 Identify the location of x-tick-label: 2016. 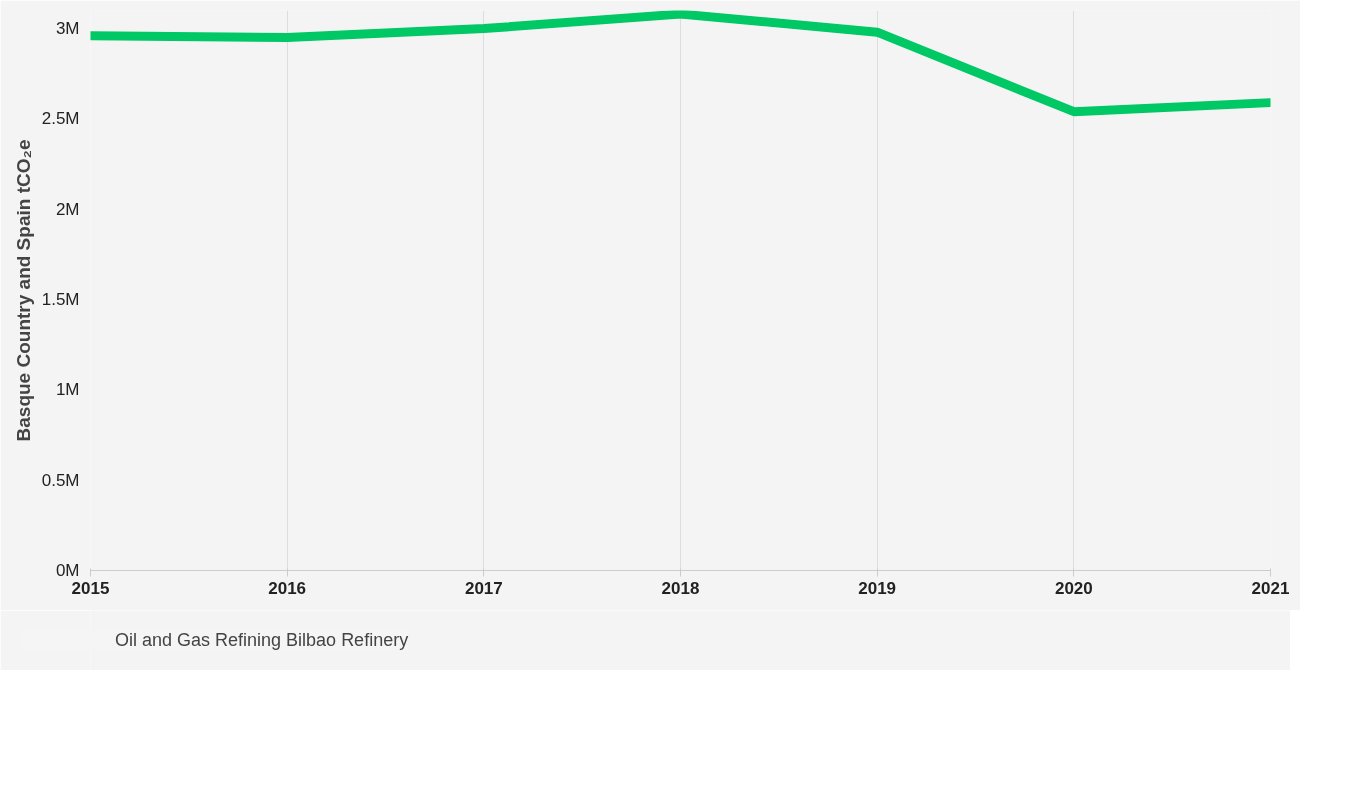
(287, 588).